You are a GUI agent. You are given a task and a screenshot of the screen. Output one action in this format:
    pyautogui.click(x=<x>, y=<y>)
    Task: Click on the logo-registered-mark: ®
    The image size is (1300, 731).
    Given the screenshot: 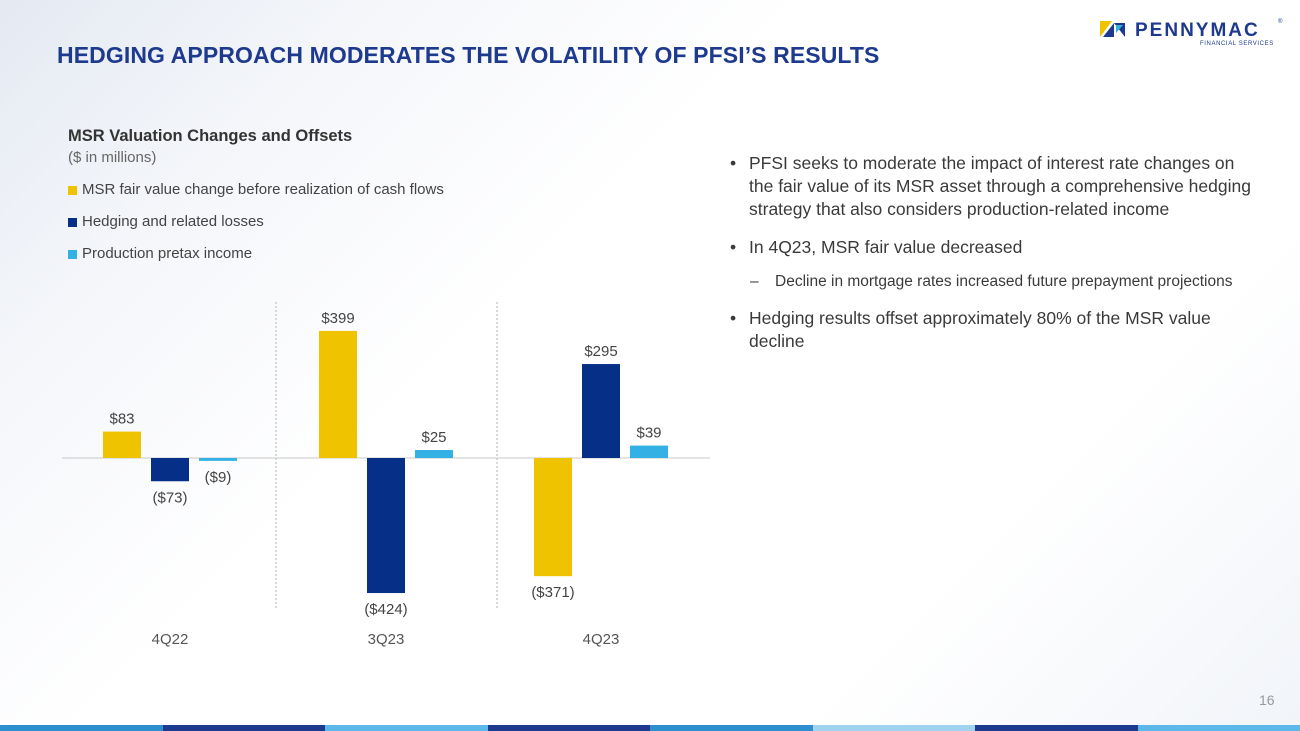 What is the action you would take?
    pyautogui.click(x=1280, y=22)
    